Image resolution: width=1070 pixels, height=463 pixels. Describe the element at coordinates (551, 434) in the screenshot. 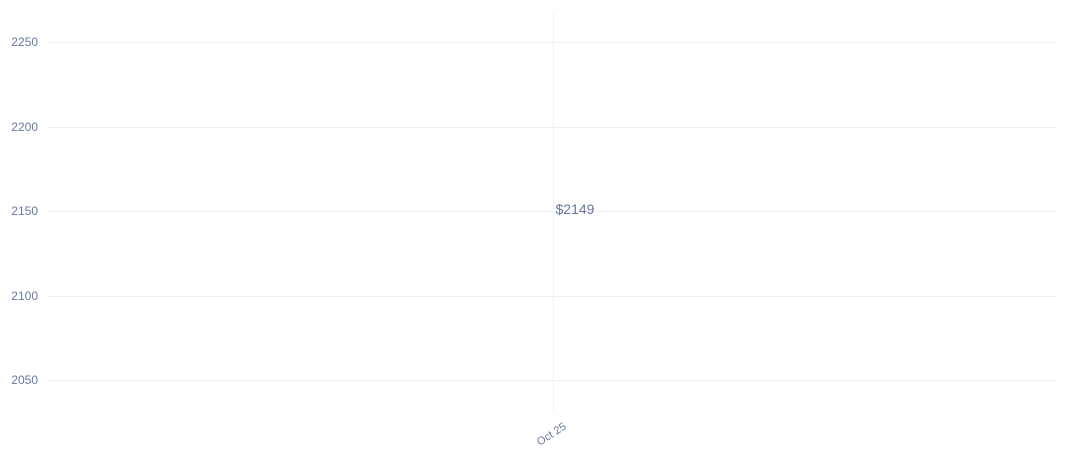

I see `x-axis-tick-label: Oct 25` at that location.